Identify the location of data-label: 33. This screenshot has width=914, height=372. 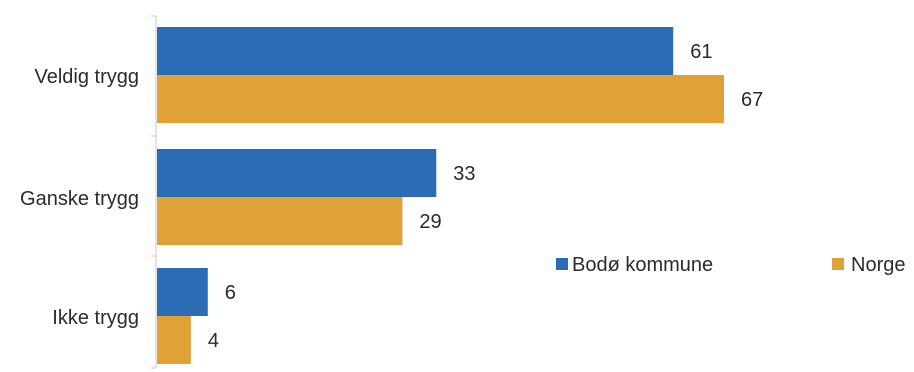
(464, 174).